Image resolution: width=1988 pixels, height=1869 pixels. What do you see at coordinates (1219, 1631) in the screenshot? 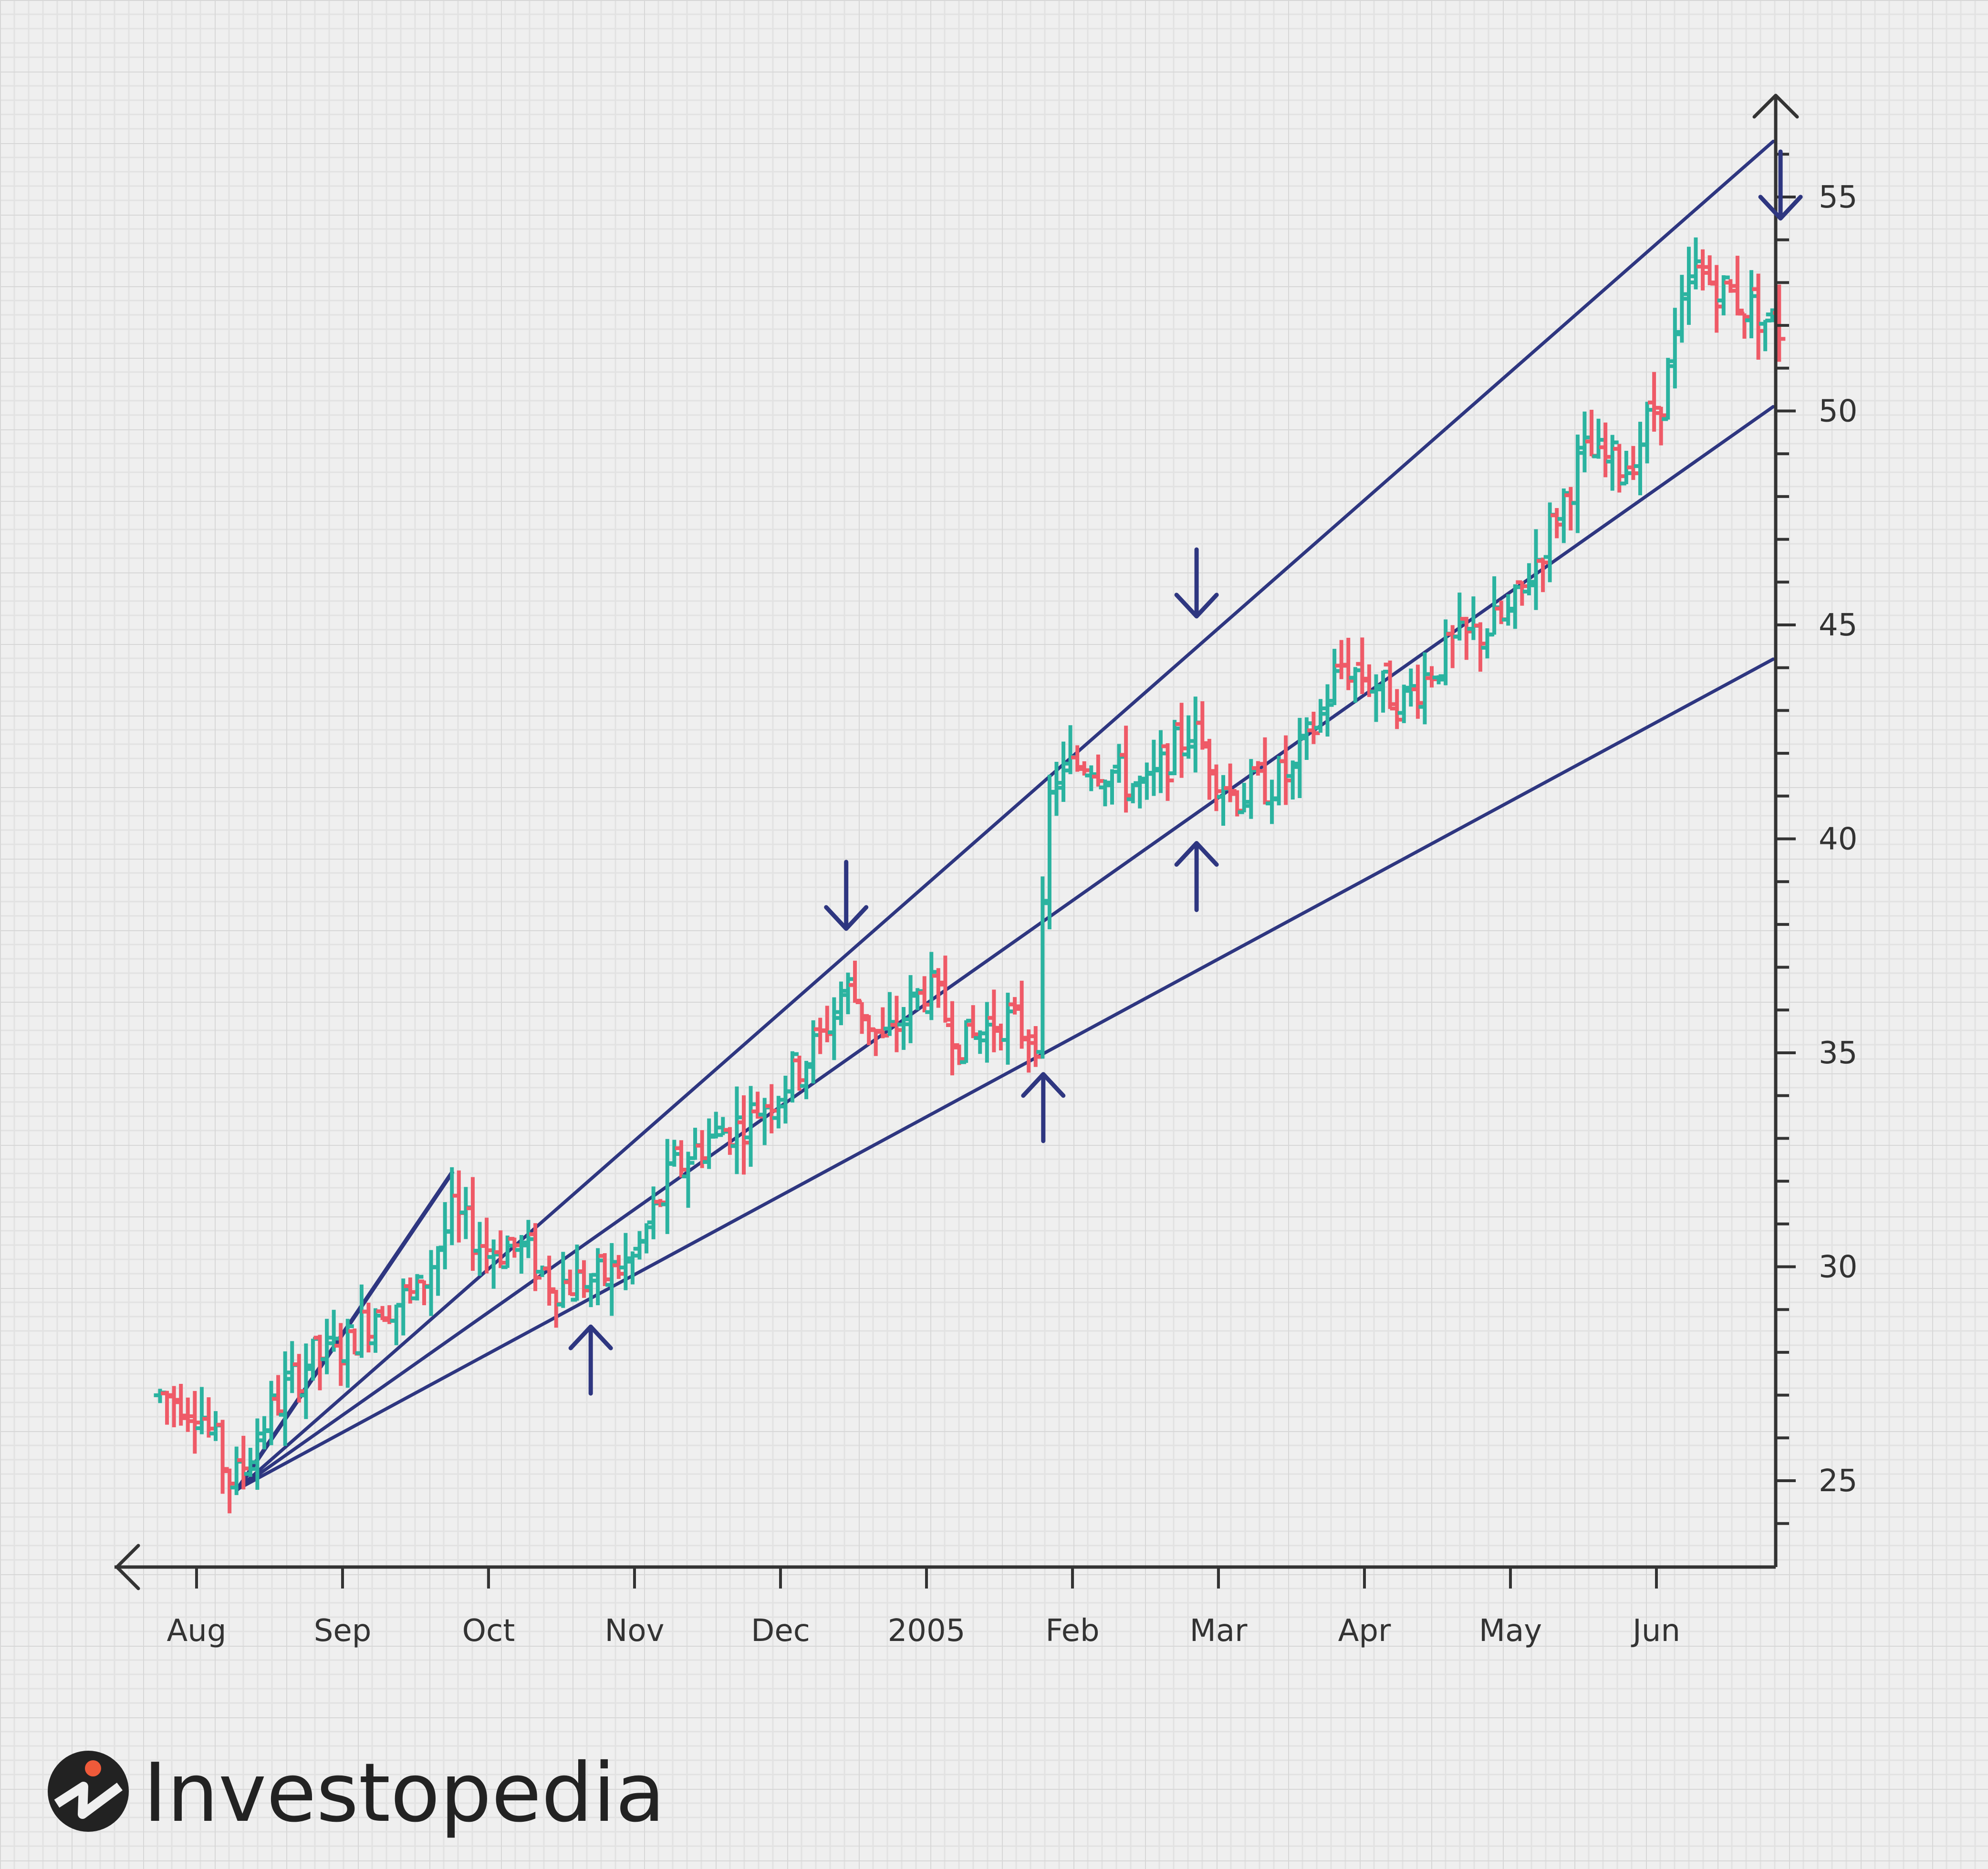
I see `x-tick-label: Mar` at bounding box center [1219, 1631].